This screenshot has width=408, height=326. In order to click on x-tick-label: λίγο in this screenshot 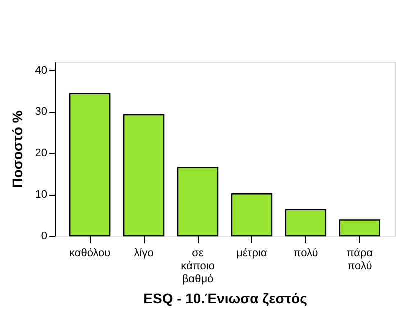, I will do `click(144, 254)`.